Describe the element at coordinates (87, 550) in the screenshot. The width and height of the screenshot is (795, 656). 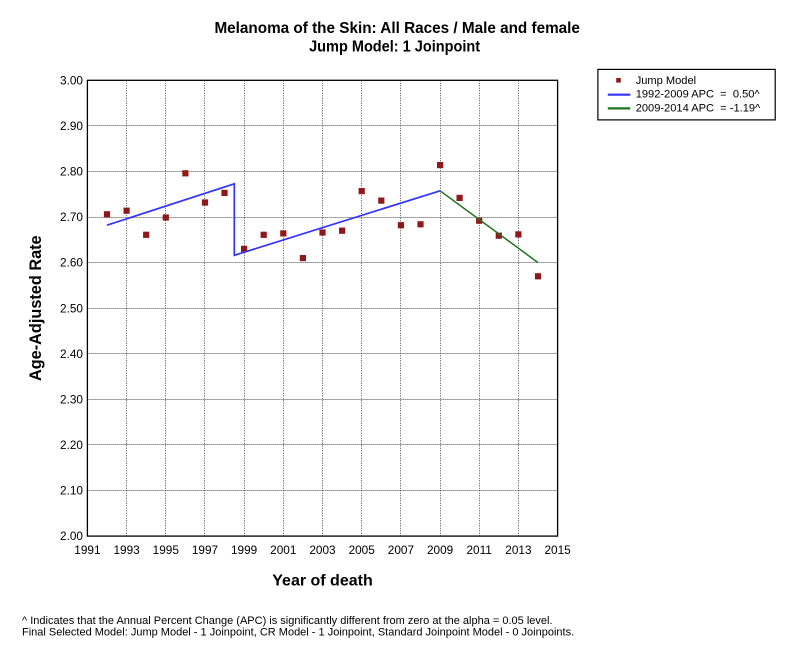
I see `svg-text: 1991` at that location.